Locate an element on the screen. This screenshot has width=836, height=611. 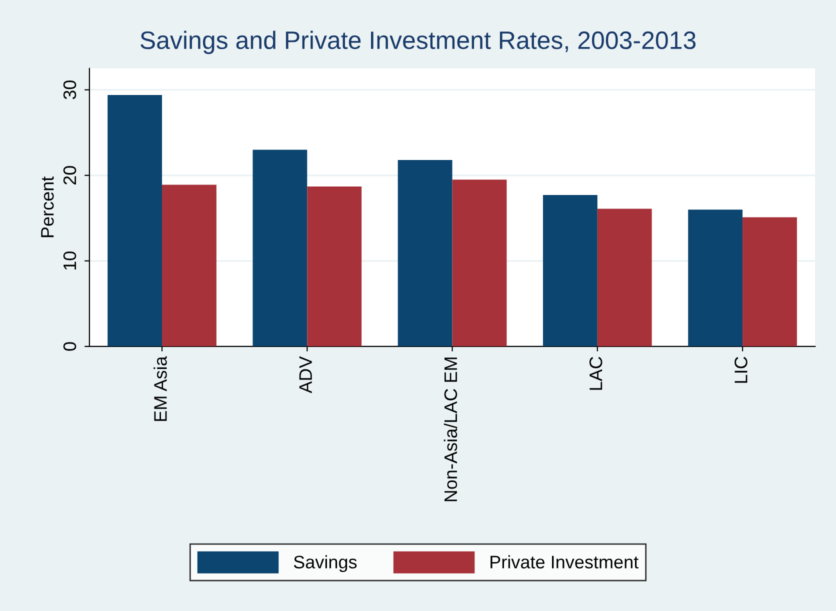
x-tick-label: EM Asia is located at coordinates (160, 388).